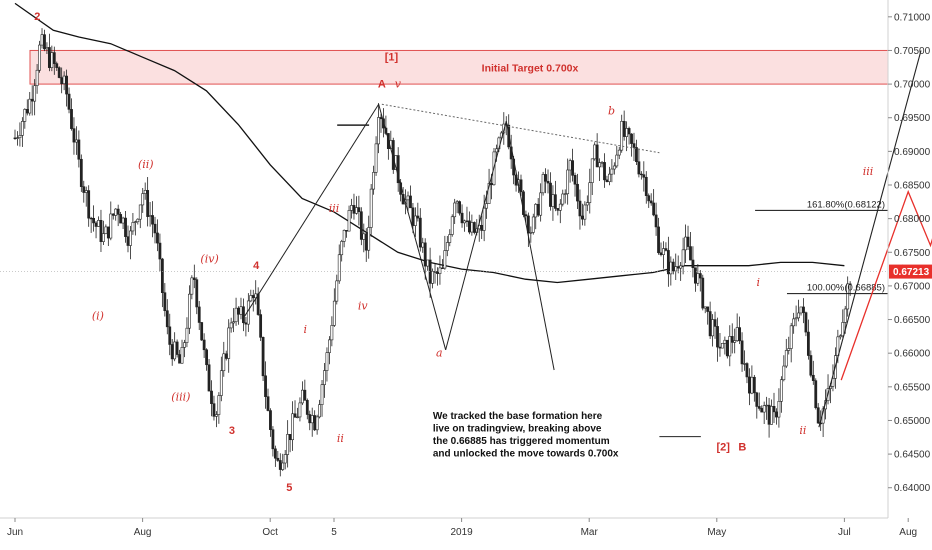  I want to click on fib-level-label: 100.00%(0.66885), so click(846, 288).